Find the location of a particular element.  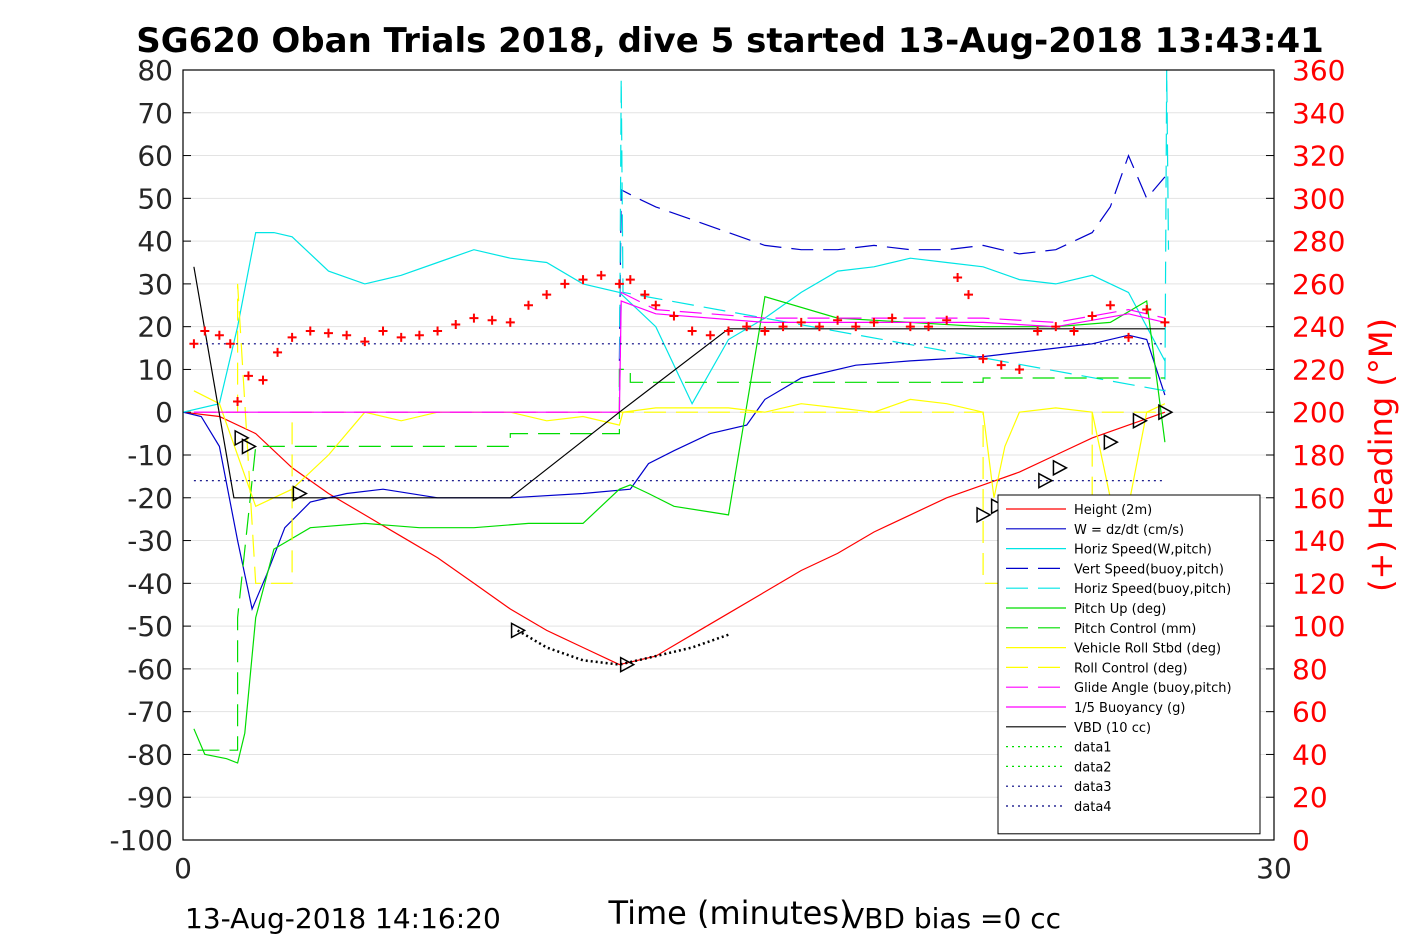

y-tick-label: 50 is located at coordinates (155, 198).